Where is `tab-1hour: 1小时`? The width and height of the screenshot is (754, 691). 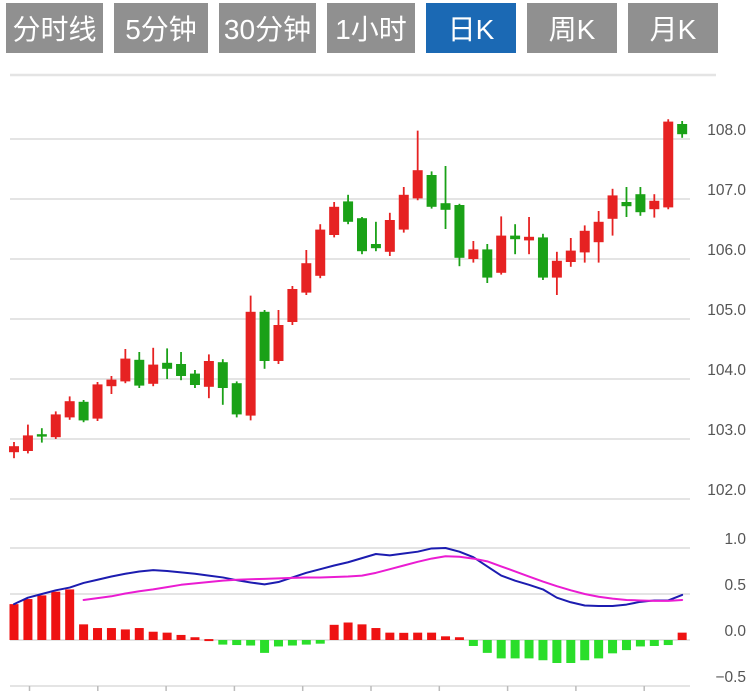 tab-1hour: 1小时 is located at coordinates (371, 28).